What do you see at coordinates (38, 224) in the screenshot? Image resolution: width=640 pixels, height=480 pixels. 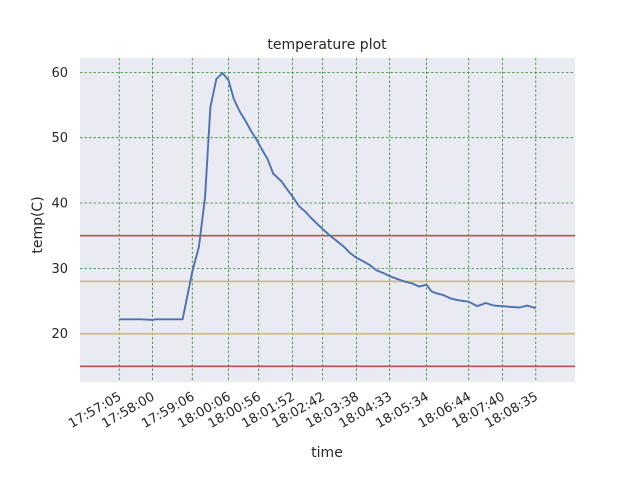 I see `y-axis-label: temp(C)` at bounding box center [38, 224].